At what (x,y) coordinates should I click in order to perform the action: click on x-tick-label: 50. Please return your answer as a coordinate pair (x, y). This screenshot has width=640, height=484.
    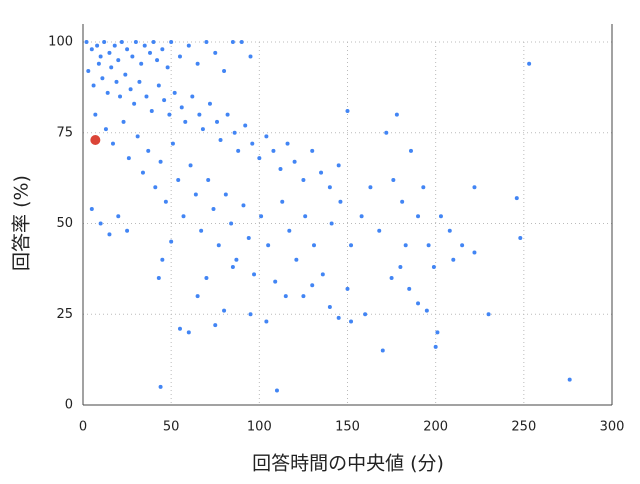
    Looking at the image, I should click on (171, 427).